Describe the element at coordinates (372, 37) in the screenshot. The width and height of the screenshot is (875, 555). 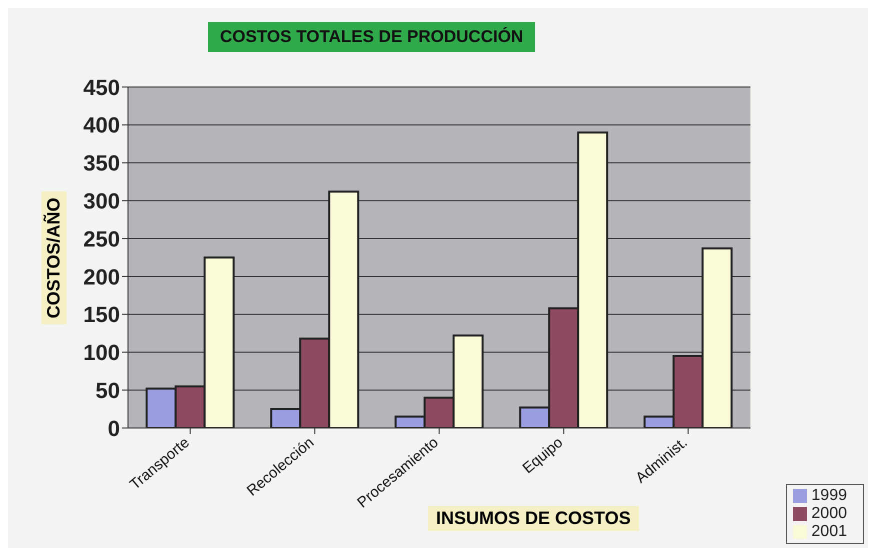
I see `chart-title: COSTOS TOTALES DE PRODUCCIÓN` at that location.